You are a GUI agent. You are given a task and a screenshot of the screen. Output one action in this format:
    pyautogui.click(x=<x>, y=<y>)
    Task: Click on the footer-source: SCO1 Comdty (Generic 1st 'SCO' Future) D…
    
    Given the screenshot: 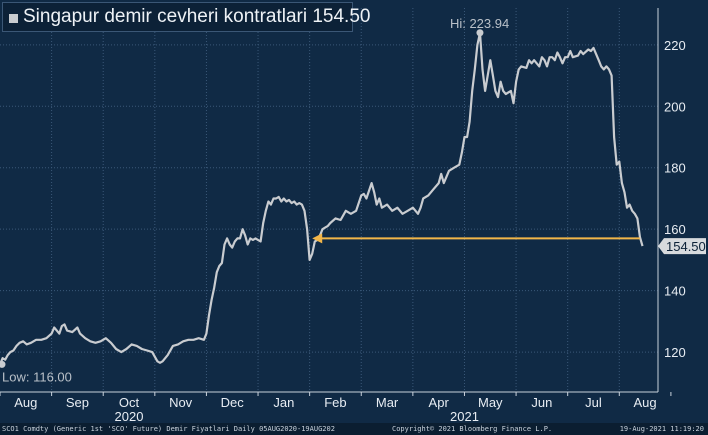 What is the action you would take?
    pyautogui.click(x=168, y=429)
    